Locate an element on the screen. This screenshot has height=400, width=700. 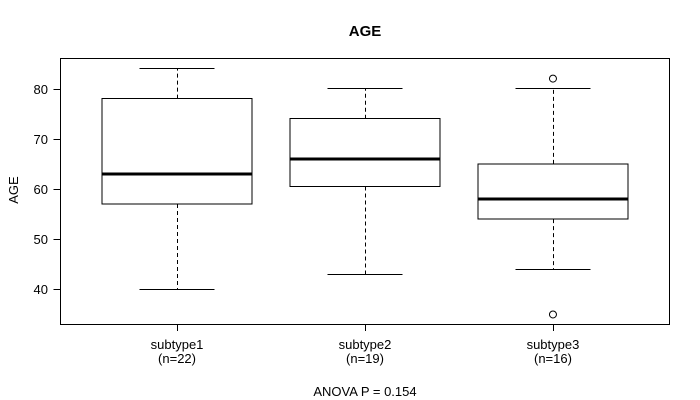
x-category-count-label: (n=16) is located at coordinates (553, 358).